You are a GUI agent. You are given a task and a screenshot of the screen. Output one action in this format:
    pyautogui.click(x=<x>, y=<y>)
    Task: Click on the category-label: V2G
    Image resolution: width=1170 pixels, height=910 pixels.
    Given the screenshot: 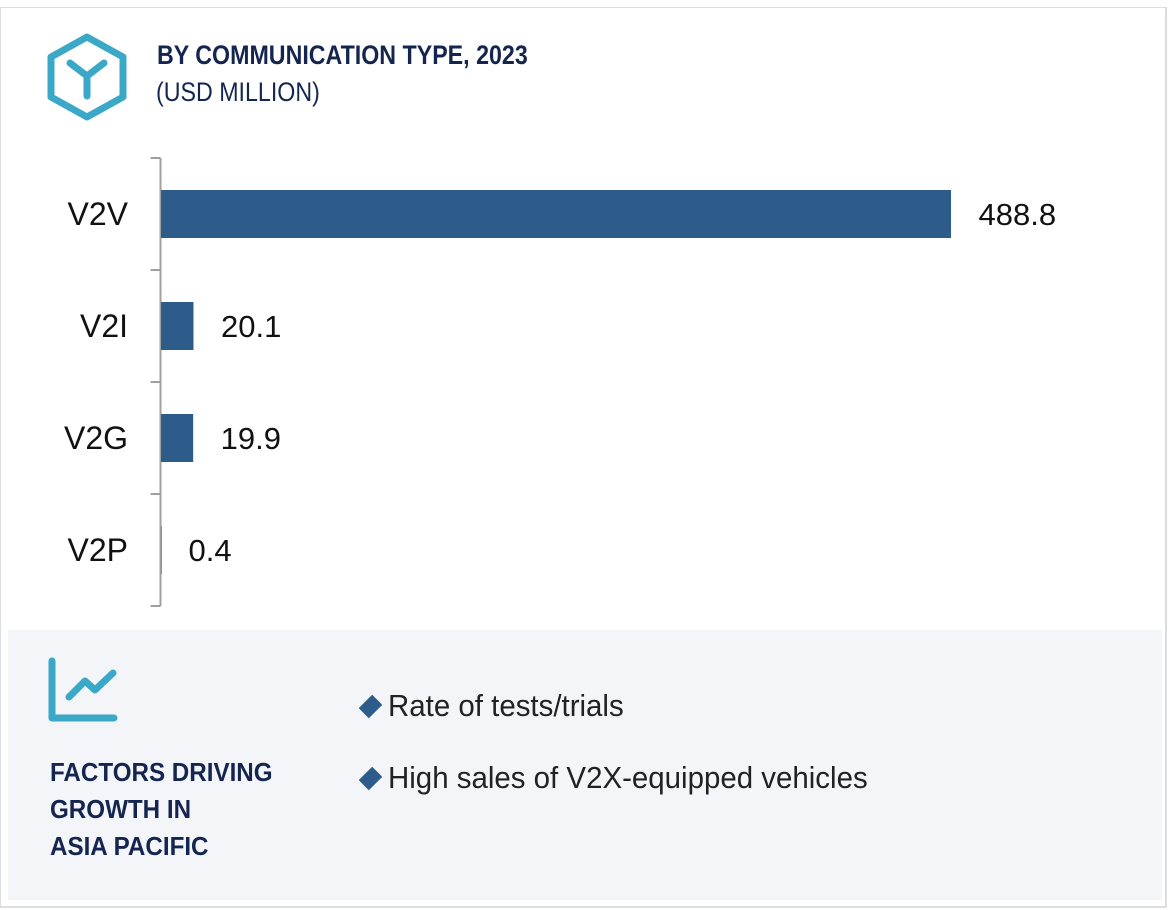 What is the action you would take?
    pyautogui.click(x=96, y=438)
    